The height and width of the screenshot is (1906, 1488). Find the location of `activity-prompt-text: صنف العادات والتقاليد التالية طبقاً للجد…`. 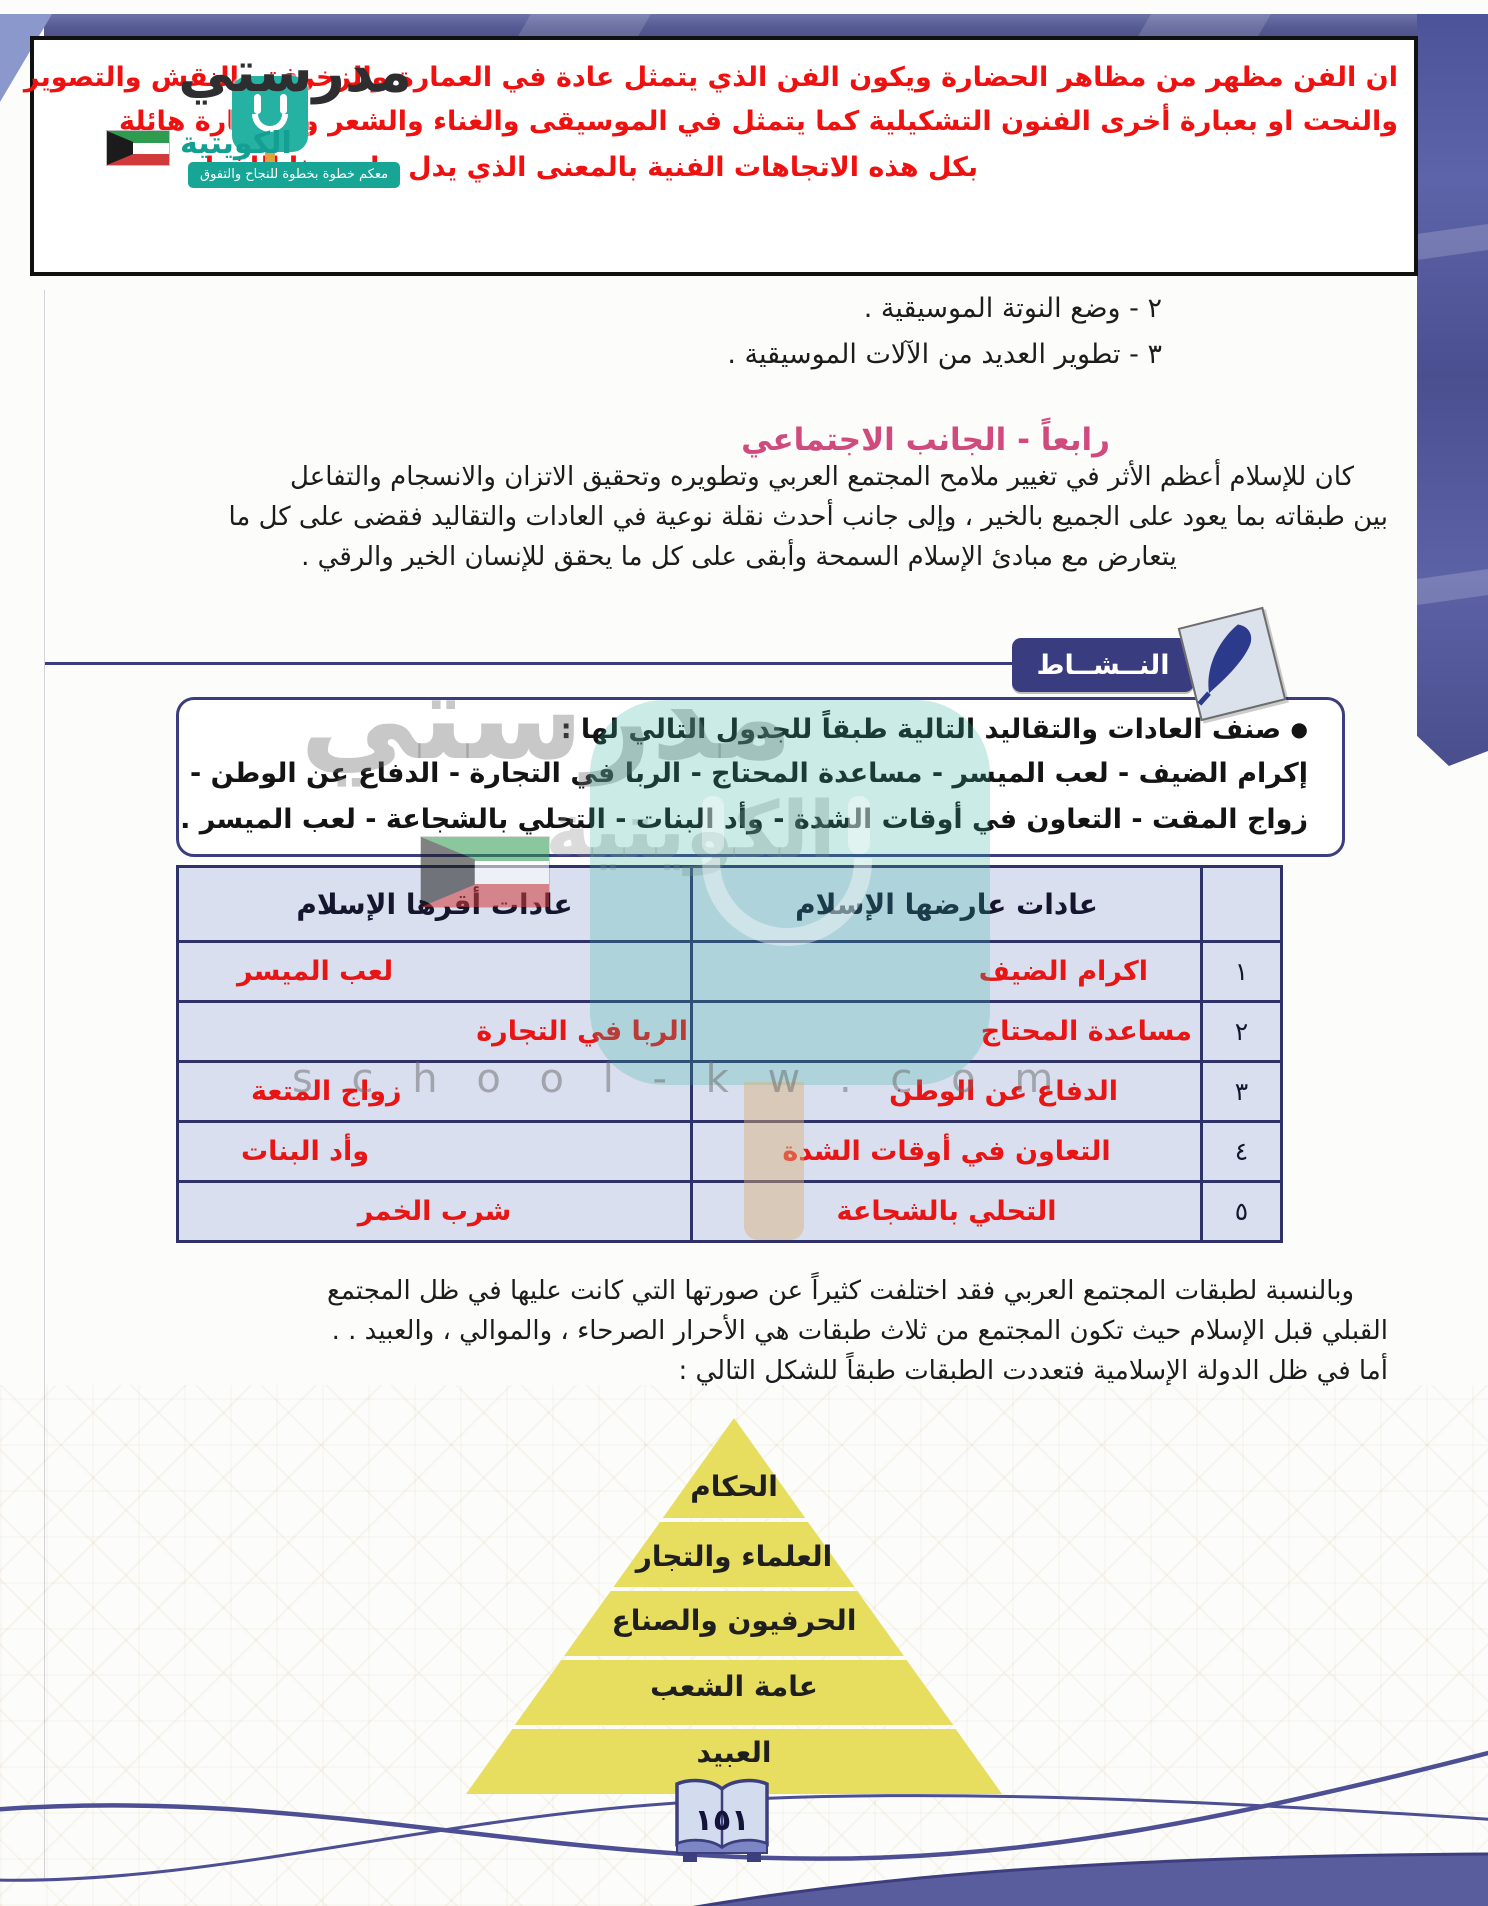

activity-prompt-text: صنف العادات والتقاليد التالية طبقاً للجد… is located at coordinates (921, 729).